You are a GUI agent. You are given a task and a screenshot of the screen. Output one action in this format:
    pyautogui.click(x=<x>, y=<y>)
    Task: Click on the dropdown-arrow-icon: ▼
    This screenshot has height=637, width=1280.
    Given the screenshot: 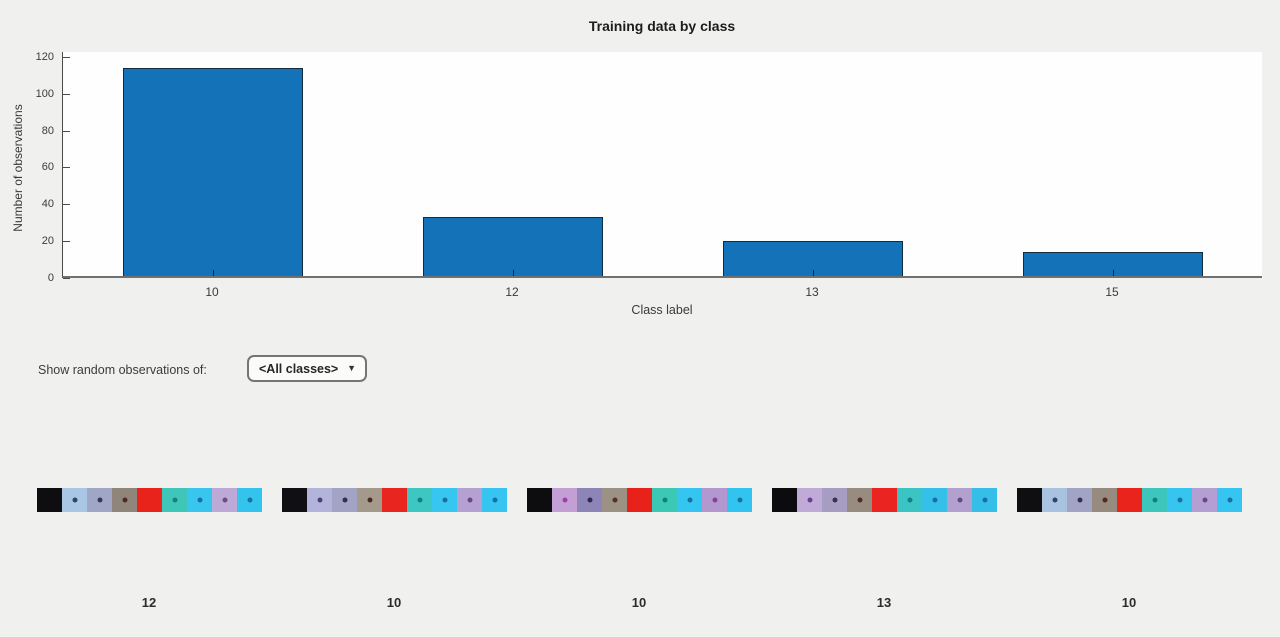 What is the action you would take?
    pyautogui.click(x=351, y=368)
    